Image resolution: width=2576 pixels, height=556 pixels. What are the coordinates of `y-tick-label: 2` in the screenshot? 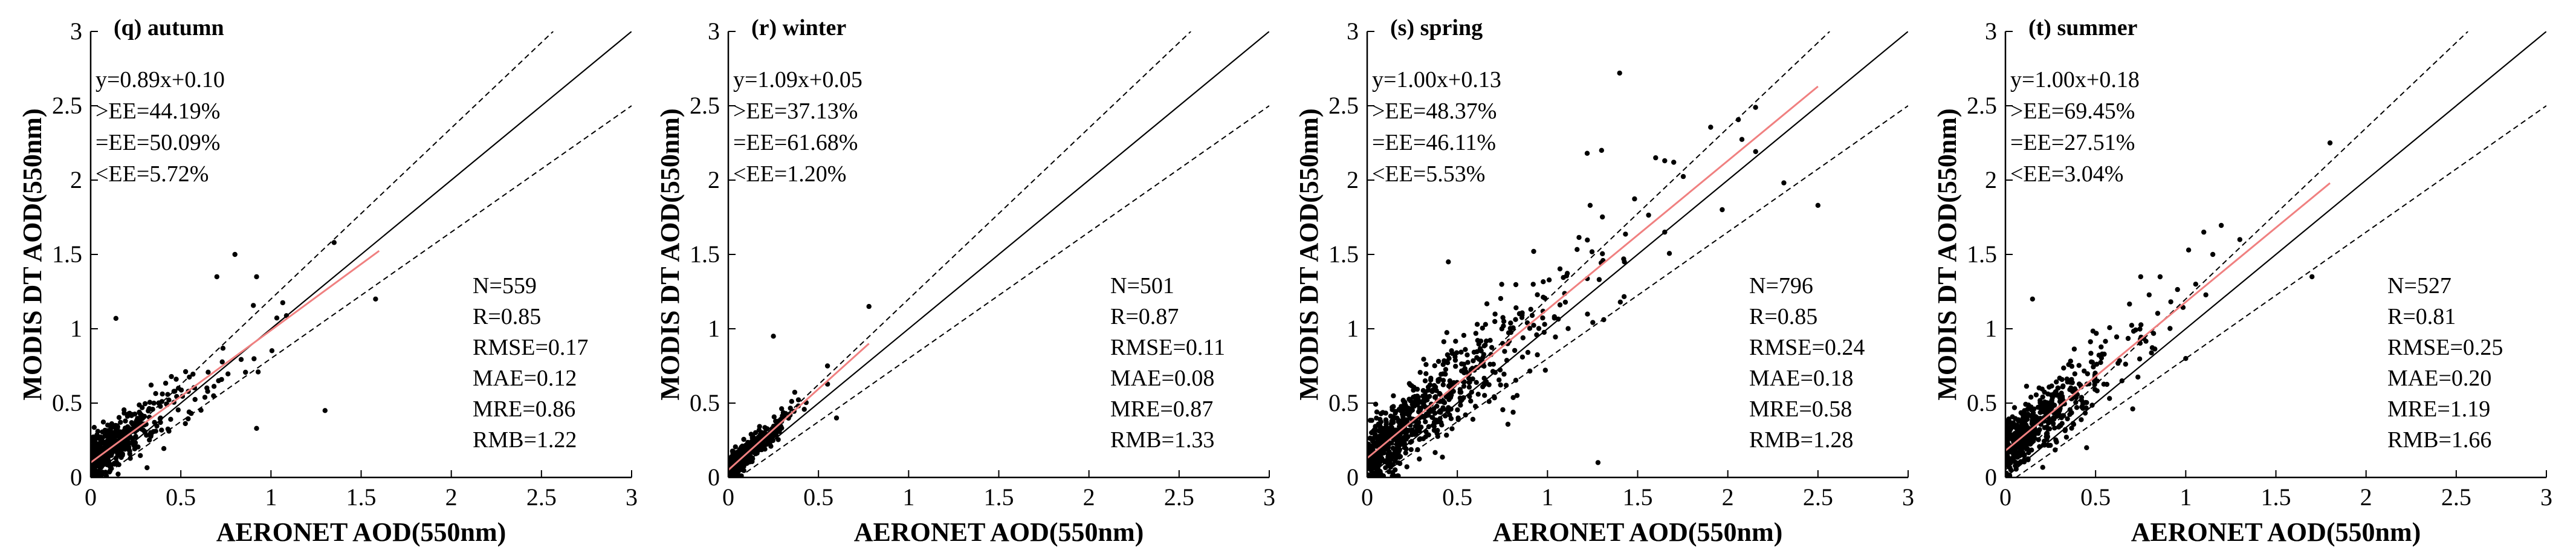 It's located at (1991, 179).